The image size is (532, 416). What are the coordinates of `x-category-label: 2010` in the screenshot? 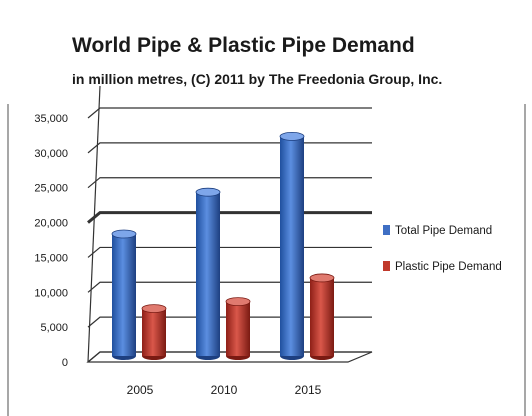 It's located at (224, 390).